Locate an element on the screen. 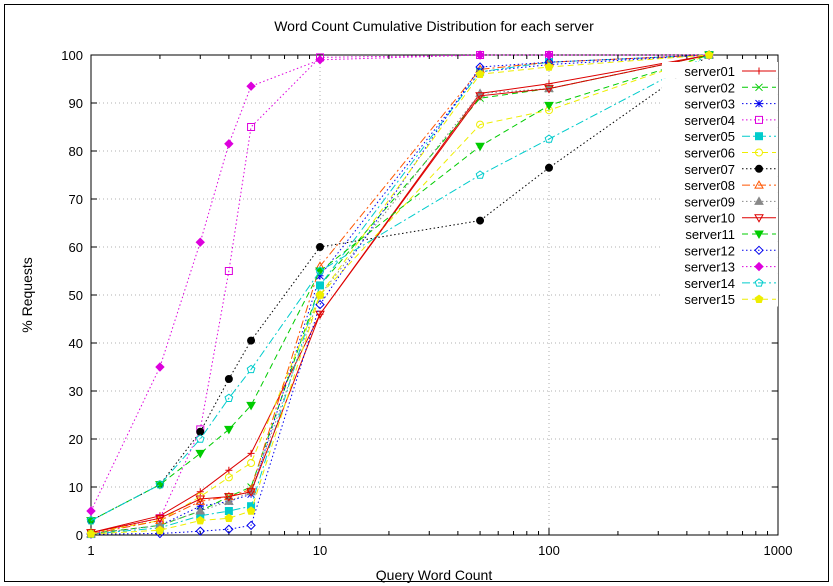  legend-entry-server07: server07 is located at coordinates (720, 168).